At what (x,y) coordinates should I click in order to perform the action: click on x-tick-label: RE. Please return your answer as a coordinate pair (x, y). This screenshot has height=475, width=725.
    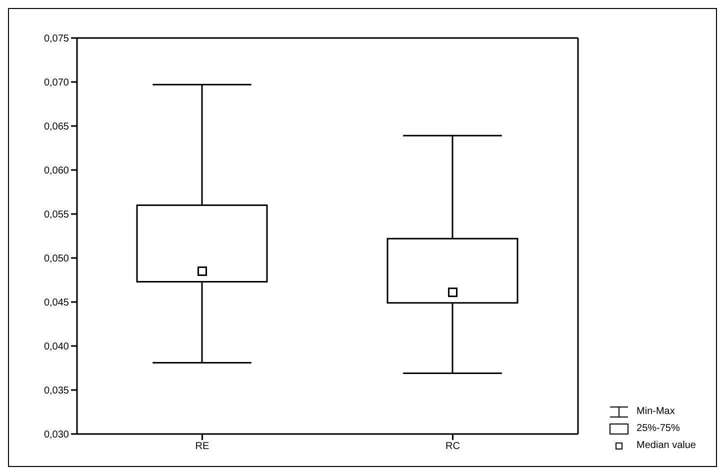
    Looking at the image, I should click on (202, 446).